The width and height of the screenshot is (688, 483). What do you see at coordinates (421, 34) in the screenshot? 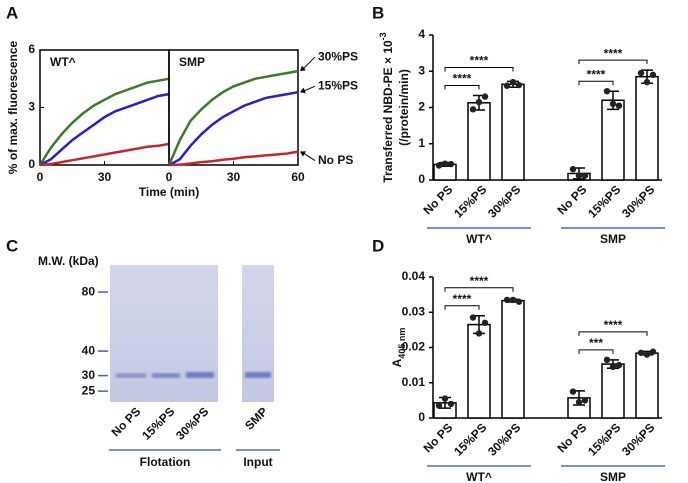
I see `y-tick-label: 4` at bounding box center [421, 34].